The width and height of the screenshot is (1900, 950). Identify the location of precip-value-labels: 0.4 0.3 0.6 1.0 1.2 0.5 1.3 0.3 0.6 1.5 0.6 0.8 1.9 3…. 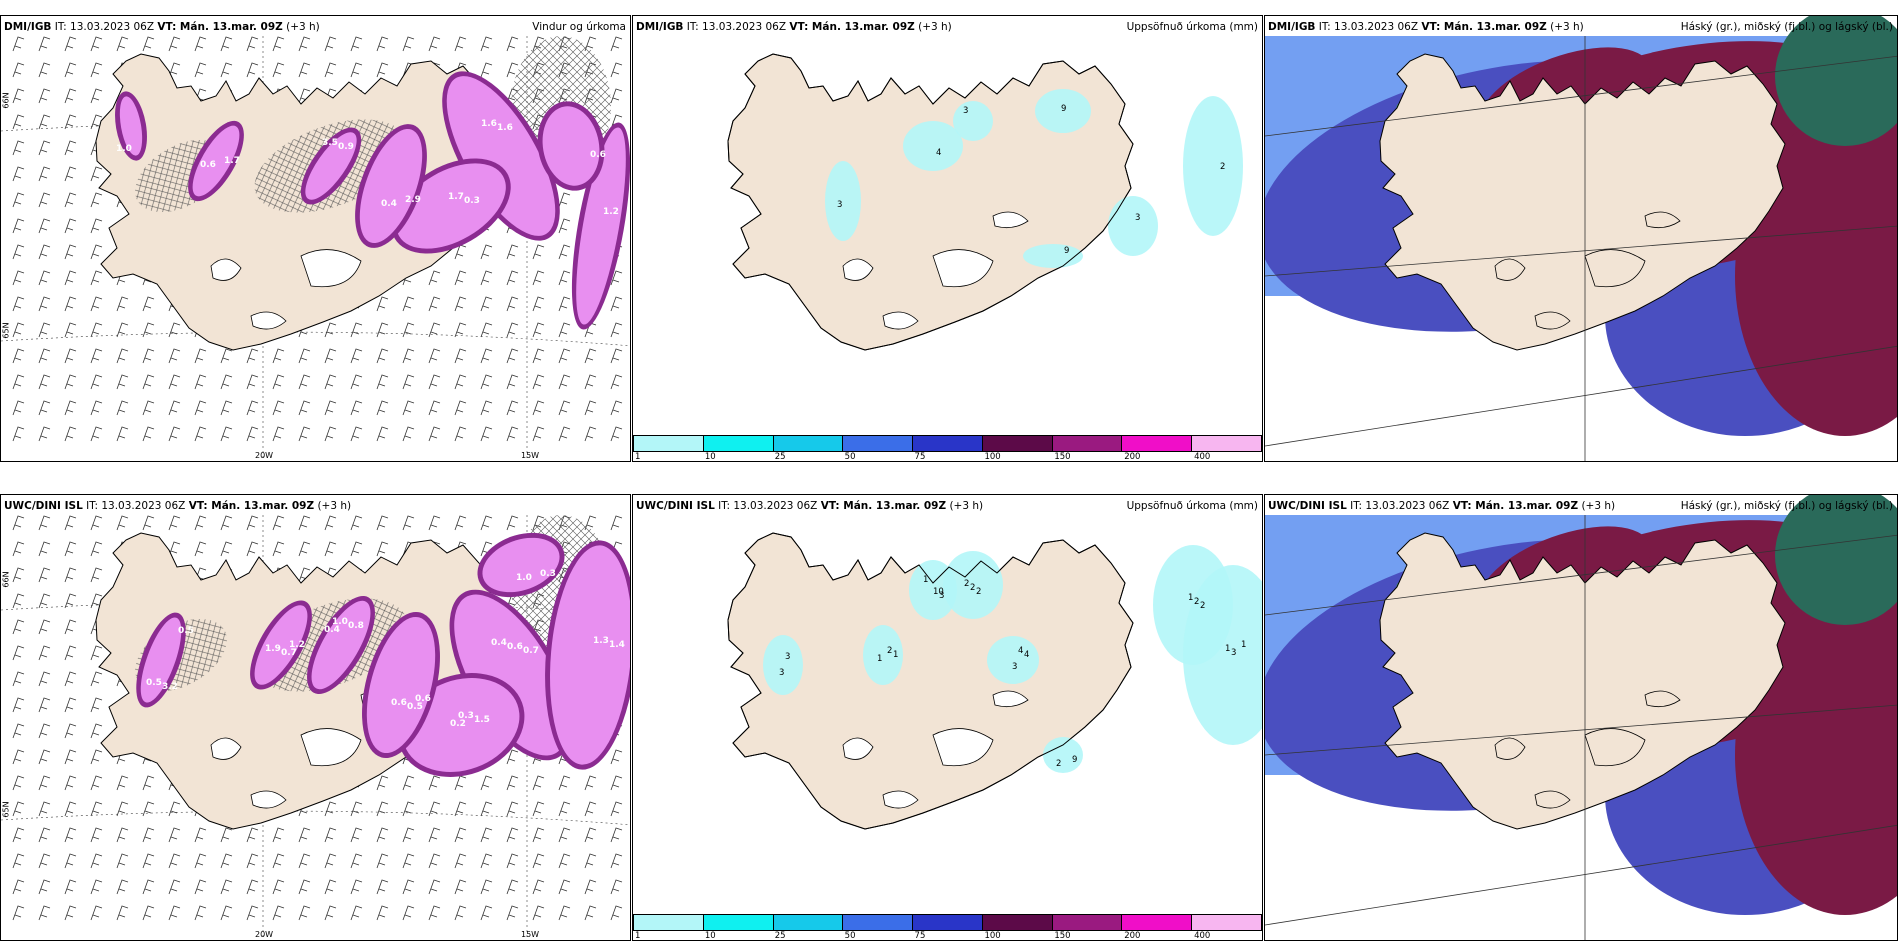
(385, 649).